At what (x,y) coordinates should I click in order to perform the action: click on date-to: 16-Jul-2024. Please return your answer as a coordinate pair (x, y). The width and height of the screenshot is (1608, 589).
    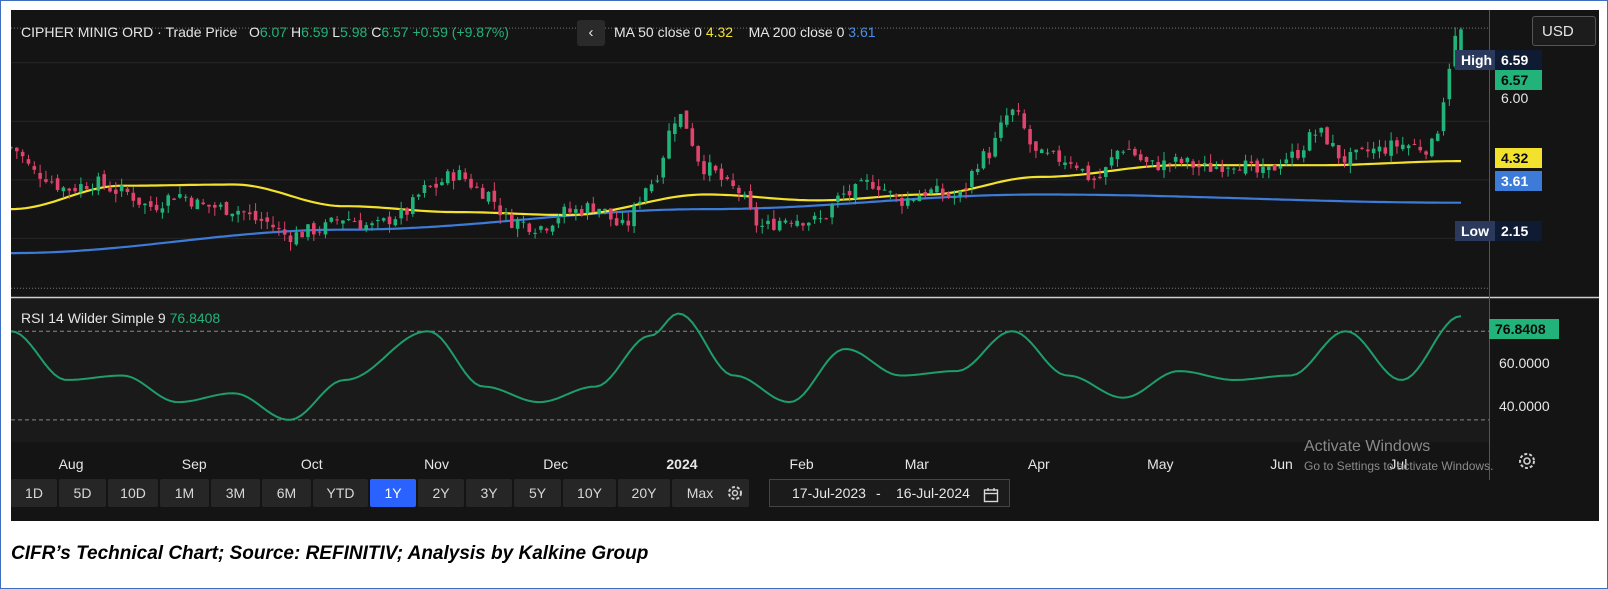
    Looking at the image, I should click on (933, 493).